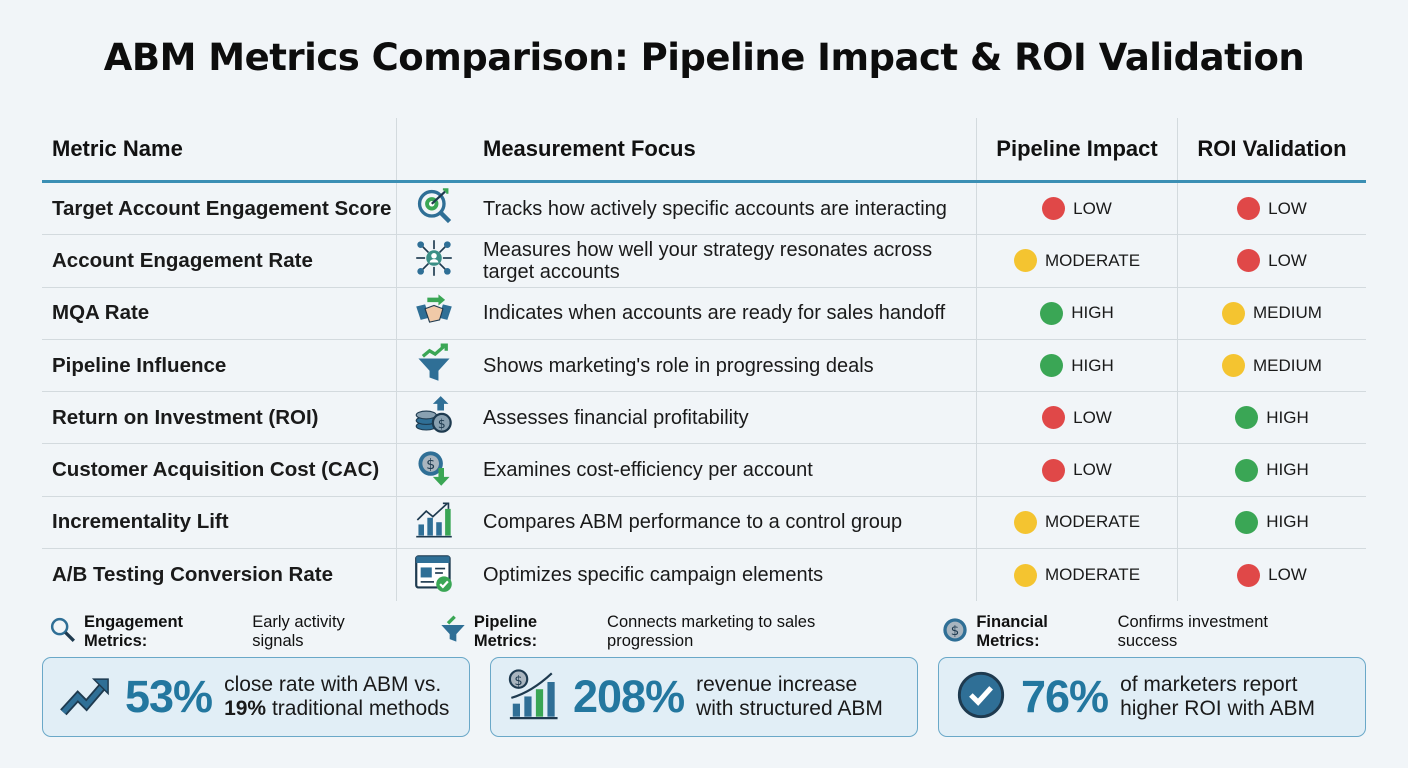 The width and height of the screenshot is (1408, 768). I want to click on funnel-growth-icon, so click(434, 365).